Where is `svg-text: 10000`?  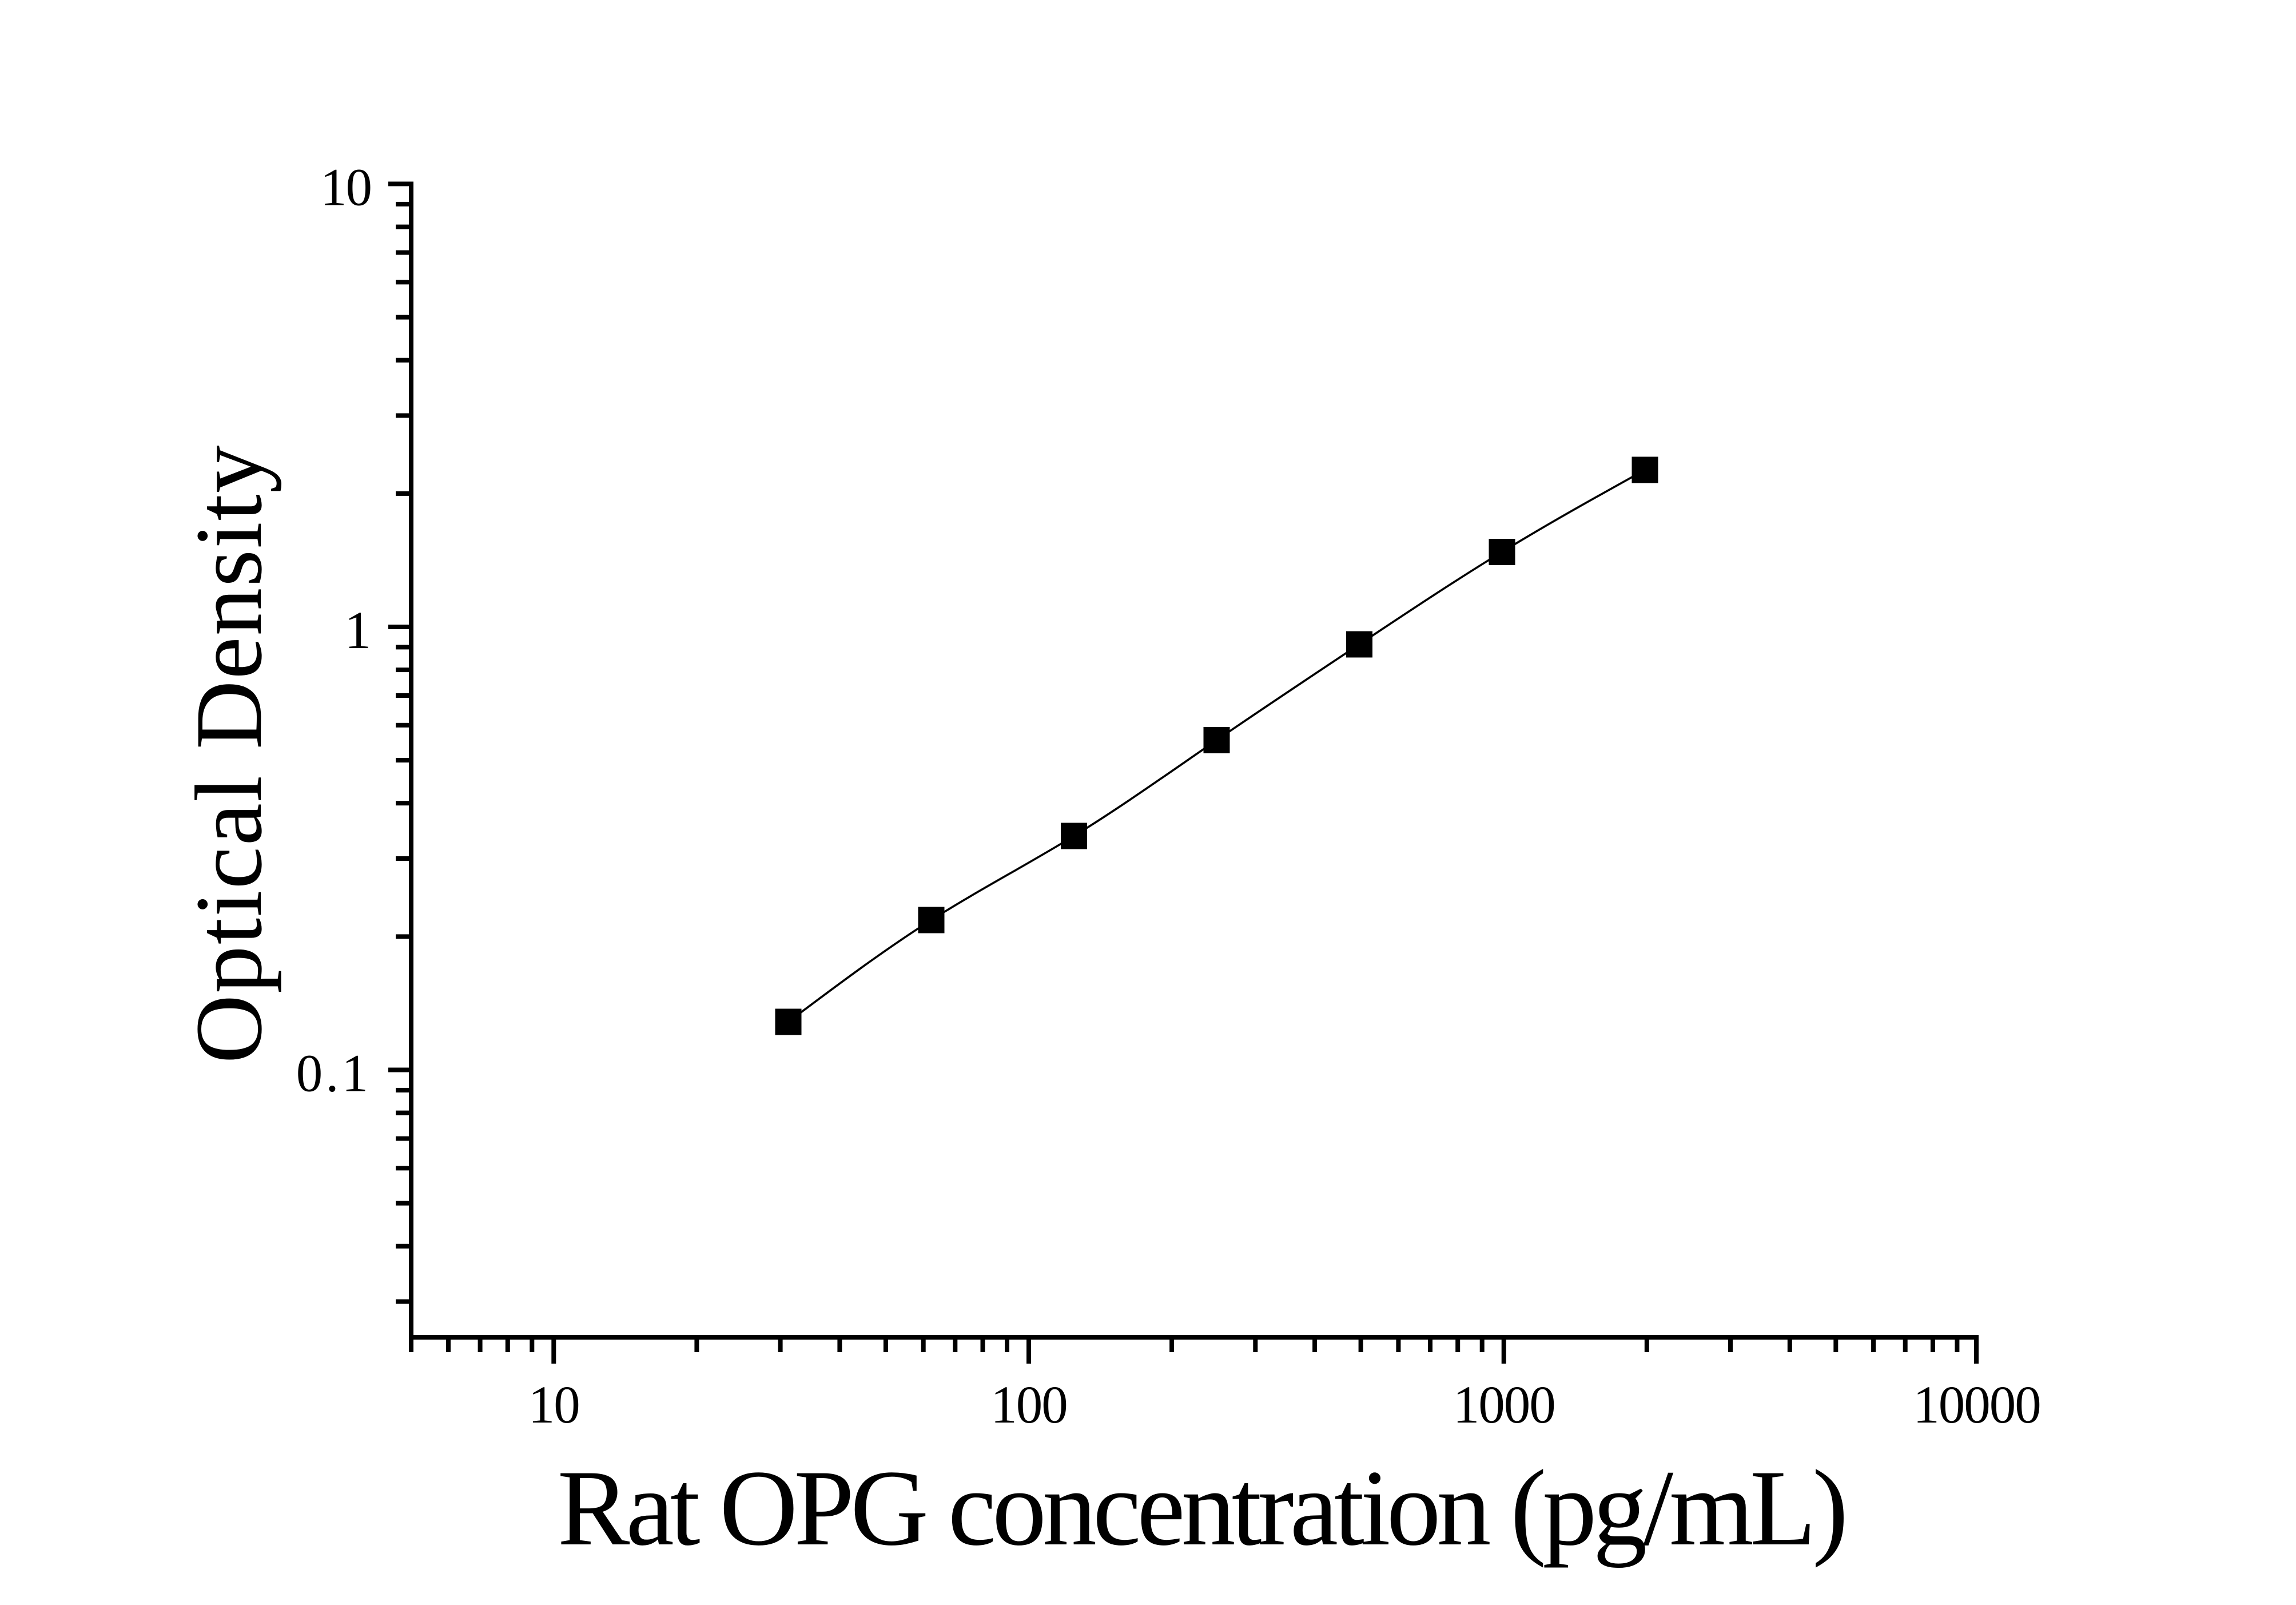 svg-text: 10000 is located at coordinates (1977, 1405).